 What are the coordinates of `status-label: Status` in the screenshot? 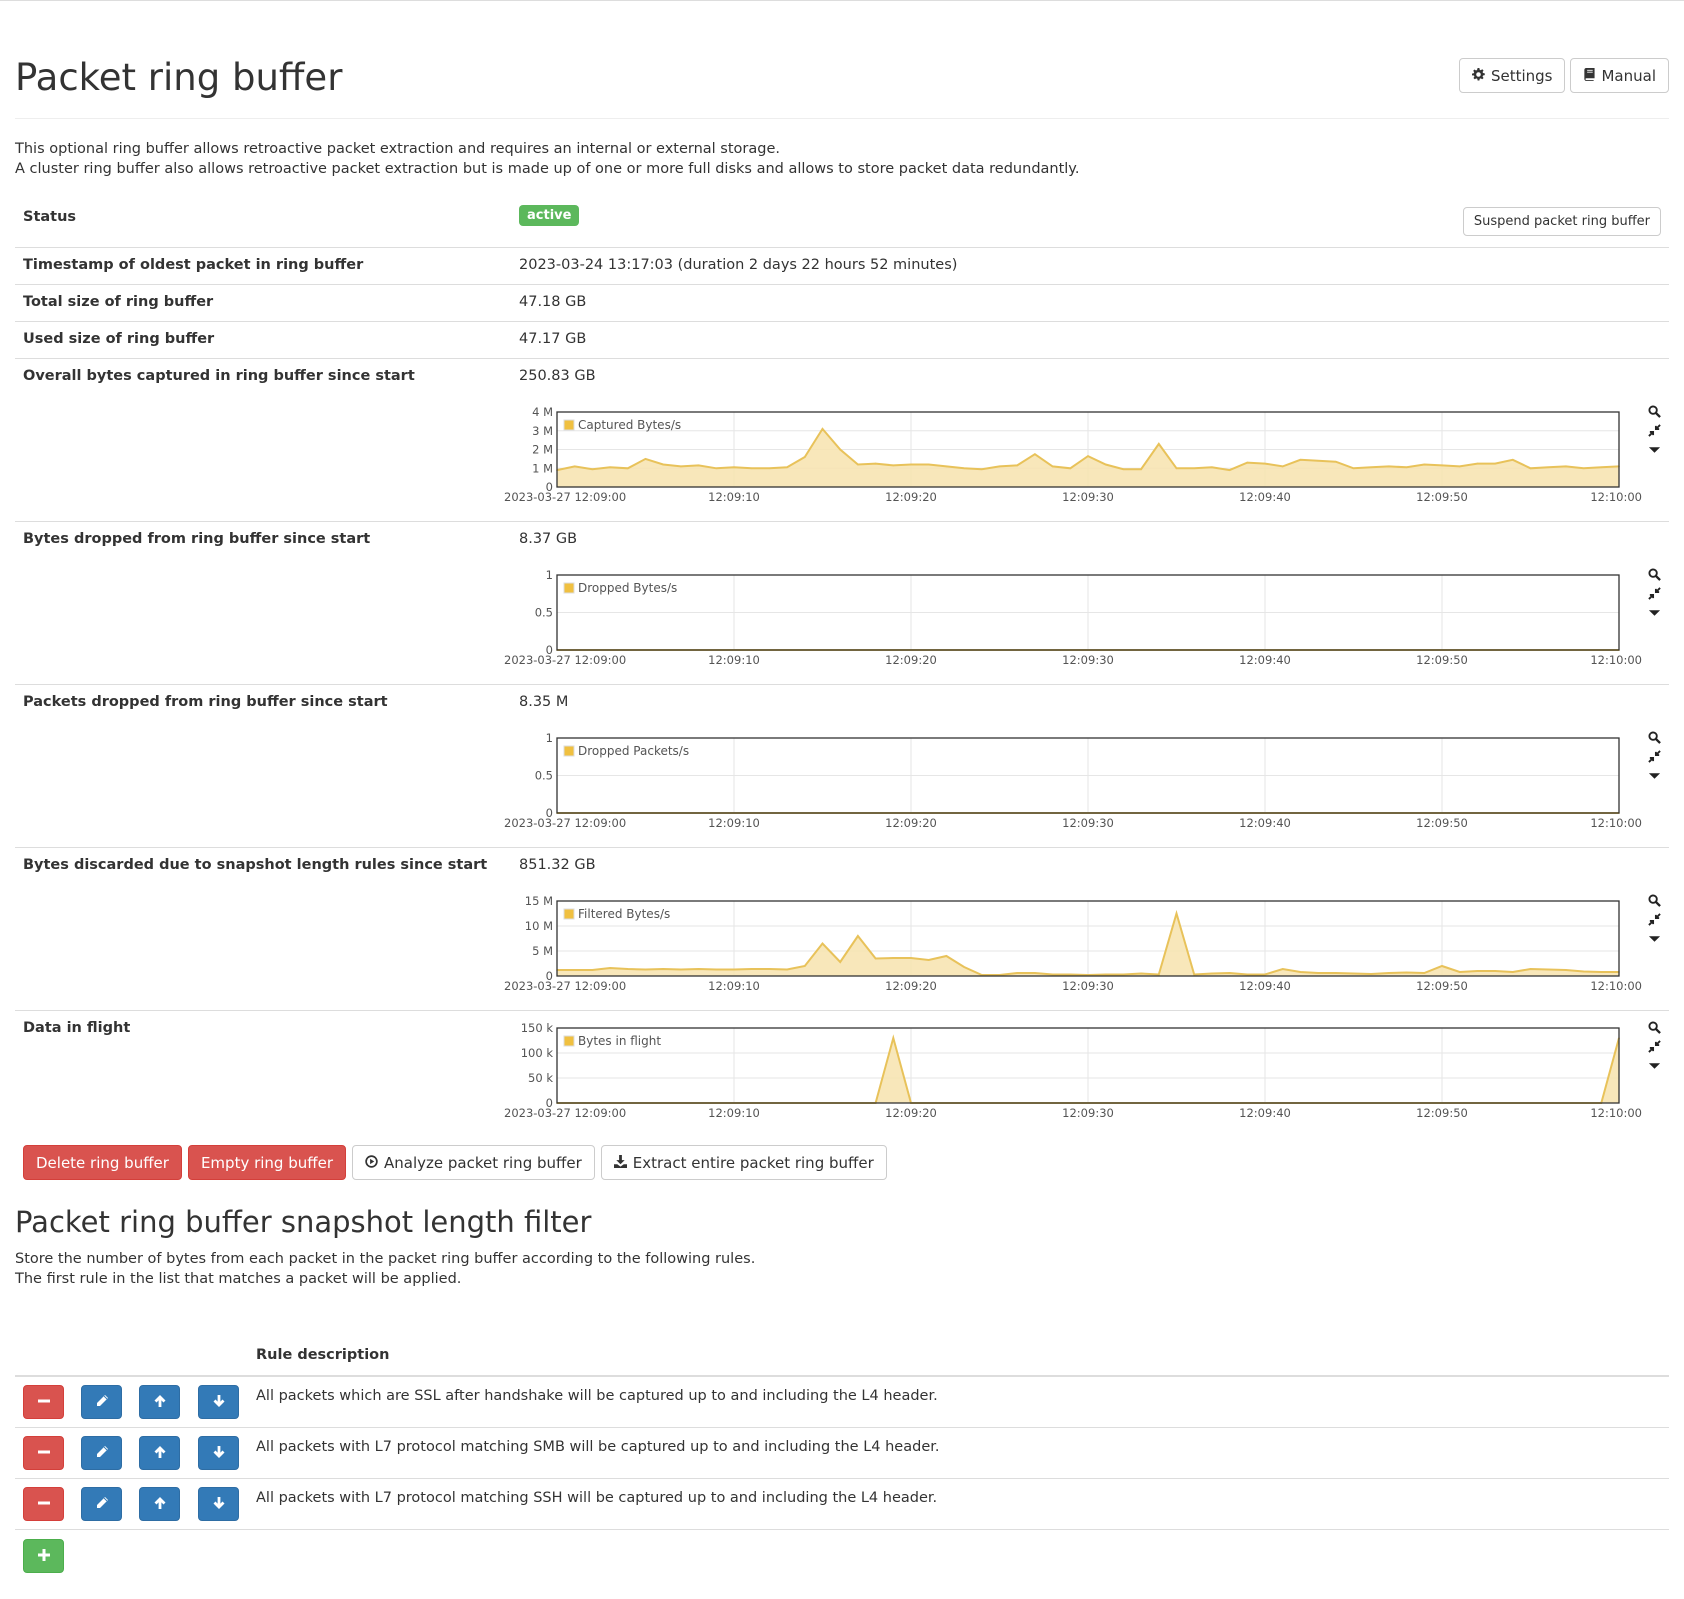 It's located at (50, 217).